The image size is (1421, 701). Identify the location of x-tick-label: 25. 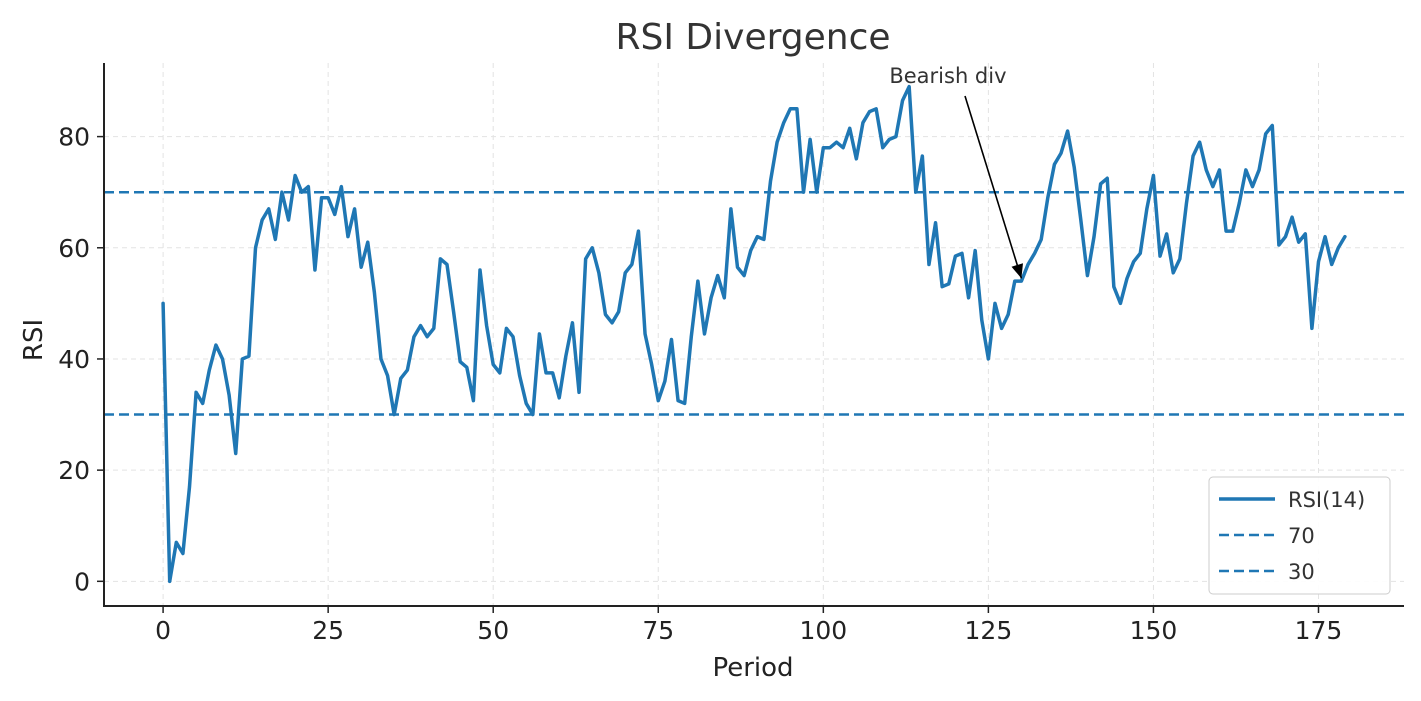
(328, 630).